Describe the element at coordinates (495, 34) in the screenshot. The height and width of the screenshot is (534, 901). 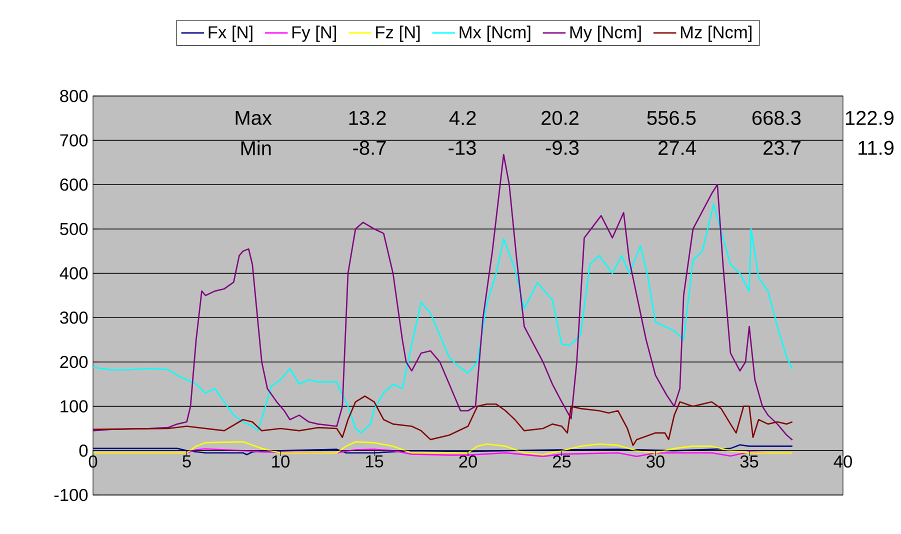
I see `legend-label: Mx [Ncm]` at that location.